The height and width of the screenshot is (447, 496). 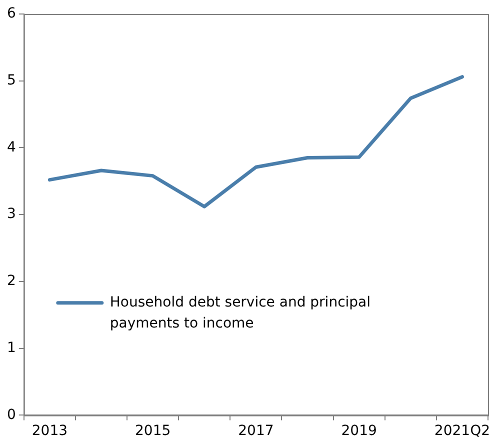 What do you see at coordinates (11, 147) in the screenshot?
I see `y-tick-label: 4` at bounding box center [11, 147].